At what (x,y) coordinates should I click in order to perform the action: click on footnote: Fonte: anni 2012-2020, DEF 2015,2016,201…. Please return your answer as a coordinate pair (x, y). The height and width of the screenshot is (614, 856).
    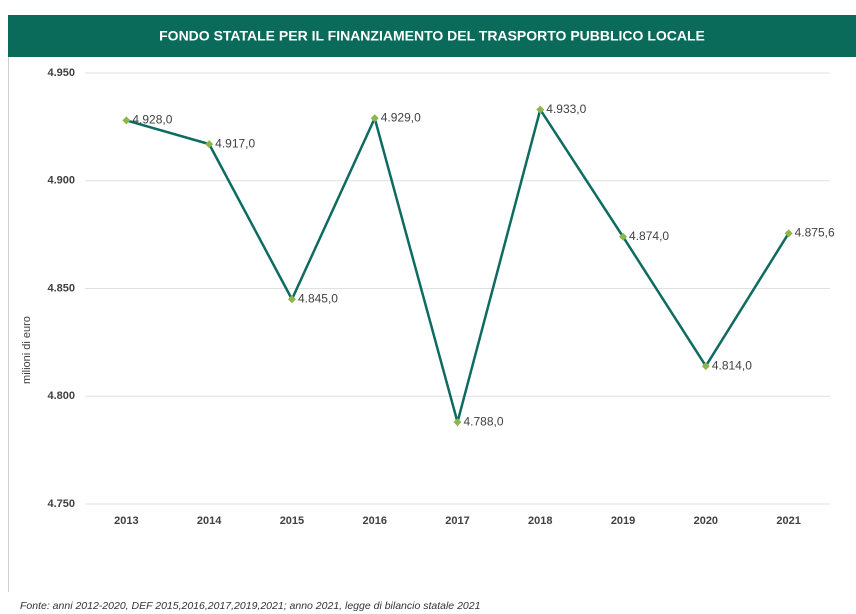
    Looking at the image, I should click on (250, 606).